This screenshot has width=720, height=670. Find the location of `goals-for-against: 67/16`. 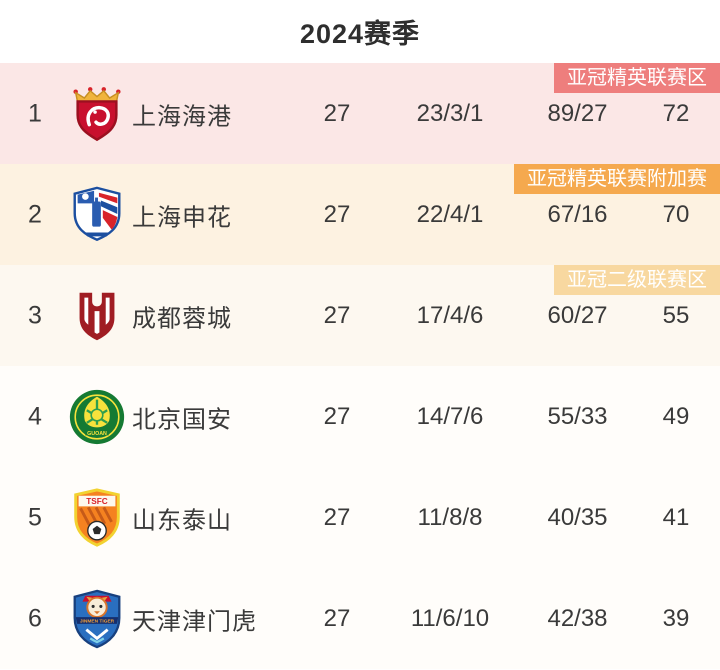

goals-for-against: 67/16 is located at coordinates (577, 214).